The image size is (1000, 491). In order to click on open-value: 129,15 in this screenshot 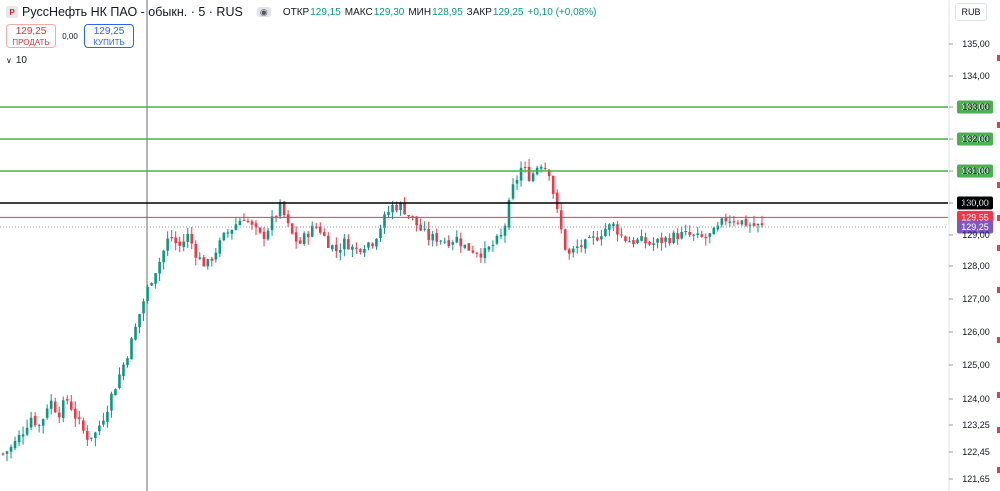, I will do `click(325, 12)`.